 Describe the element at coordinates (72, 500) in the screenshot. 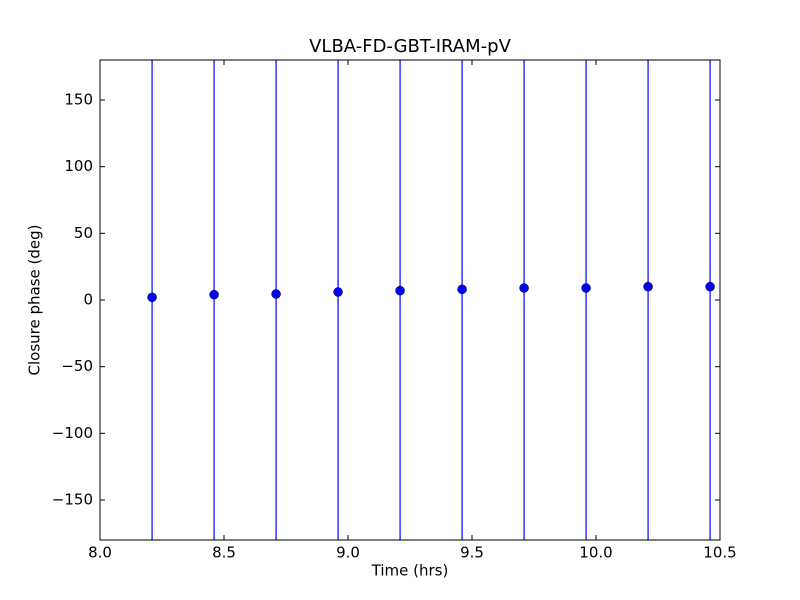

I see `y-tick-label: −150` at that location.